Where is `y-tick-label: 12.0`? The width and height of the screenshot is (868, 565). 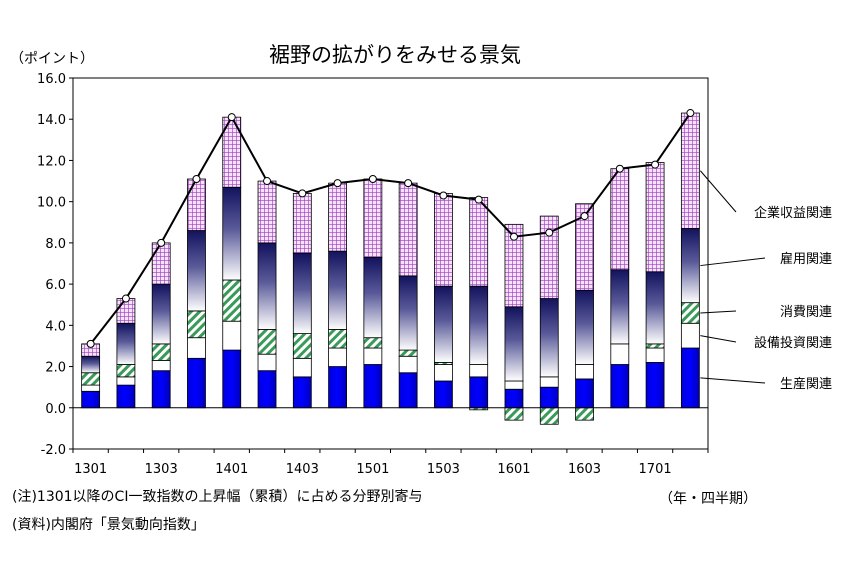
y-tick-label: 12.0 is located at coordinates (51, 161).